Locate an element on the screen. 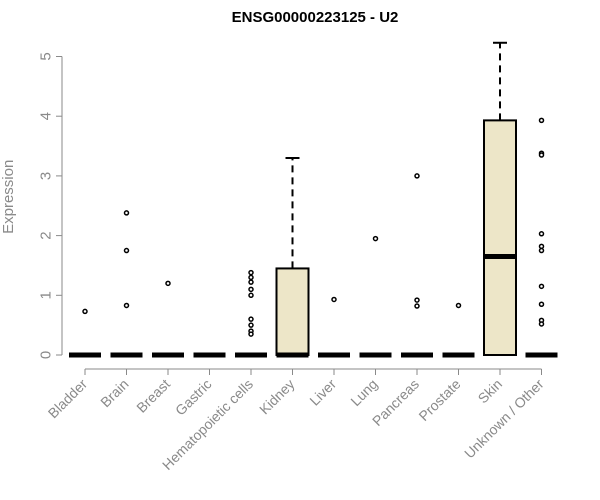 This screenshot has height=500, width=600. y-tick-label: 5 is located at coordinates (46, 56).